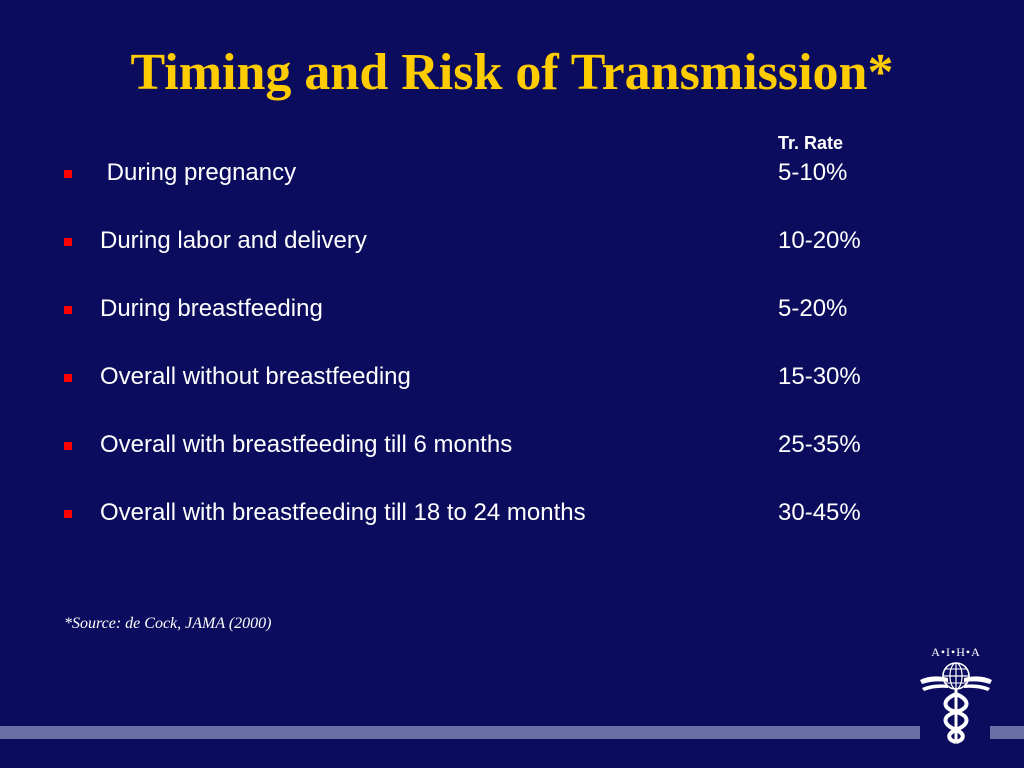 The image size is (1024, 768). Describe the element at coordinates (813, 172) in the screenshot. I see `bullet-rate-value: 5-10%` at that location.